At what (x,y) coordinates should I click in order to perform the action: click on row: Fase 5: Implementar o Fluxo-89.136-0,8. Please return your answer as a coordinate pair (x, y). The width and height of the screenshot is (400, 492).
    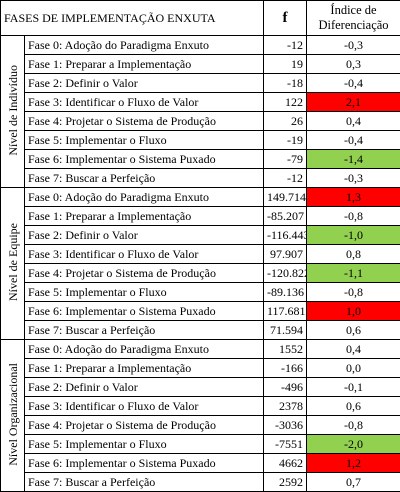
    Looking at the image, I should click on (200, 292).